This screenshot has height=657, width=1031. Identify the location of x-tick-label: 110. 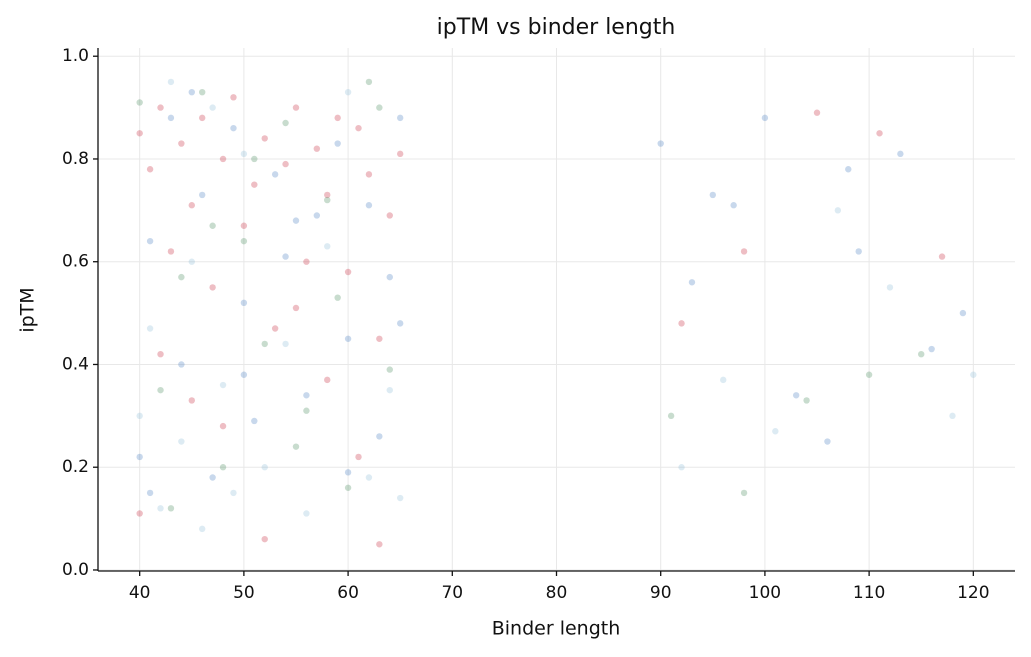
(869, 593).